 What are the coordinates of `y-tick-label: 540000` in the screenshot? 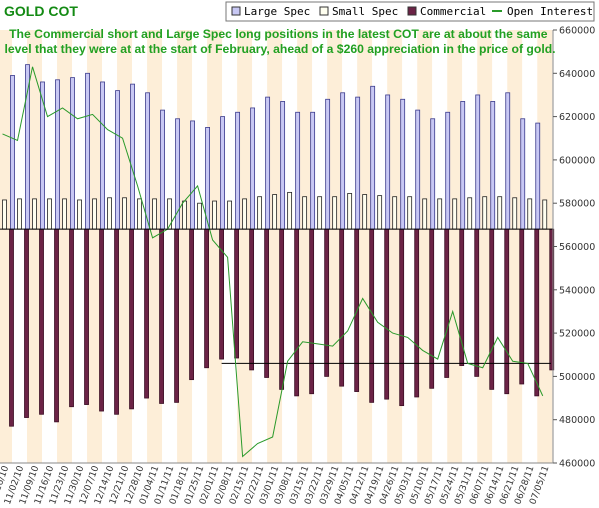 It's located at (577, 290).